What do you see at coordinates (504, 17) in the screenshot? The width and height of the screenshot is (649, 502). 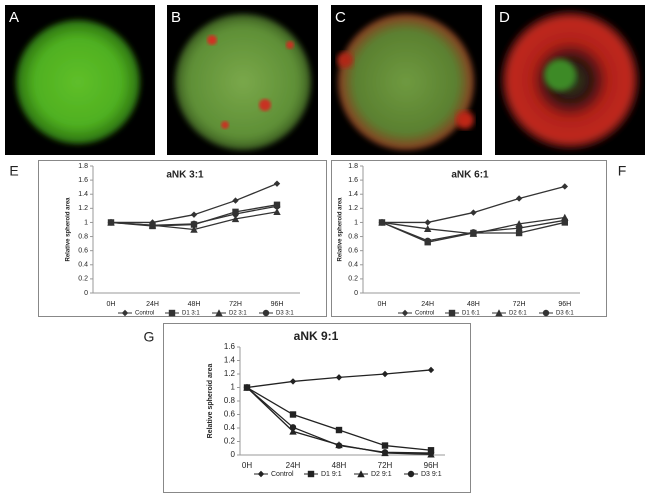 I see `panel-label: D` at bounding box center [504, 17].